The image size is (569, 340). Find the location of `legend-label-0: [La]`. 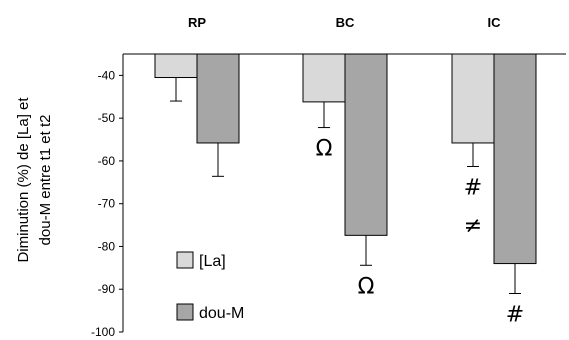

legend-label-0: [La] is located at coordinates (212, 261).